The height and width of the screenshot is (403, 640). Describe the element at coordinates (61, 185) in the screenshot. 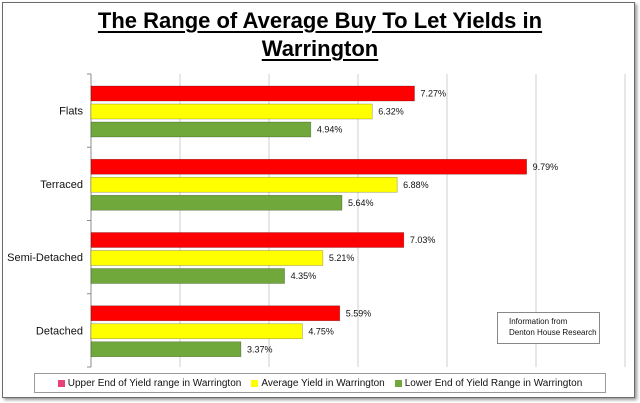

I see `category-label: Terraced` at that location.